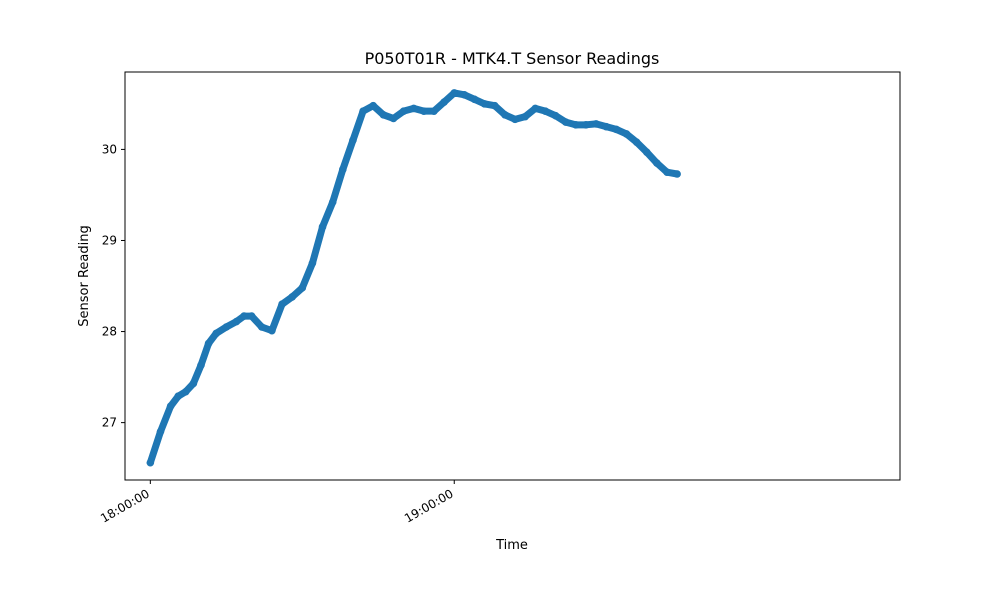 This screenshot has height=600, width=1000. Describe the element at coordinates (109, 240) in the screenshot. I see `y-tick-label: 29` at that location.